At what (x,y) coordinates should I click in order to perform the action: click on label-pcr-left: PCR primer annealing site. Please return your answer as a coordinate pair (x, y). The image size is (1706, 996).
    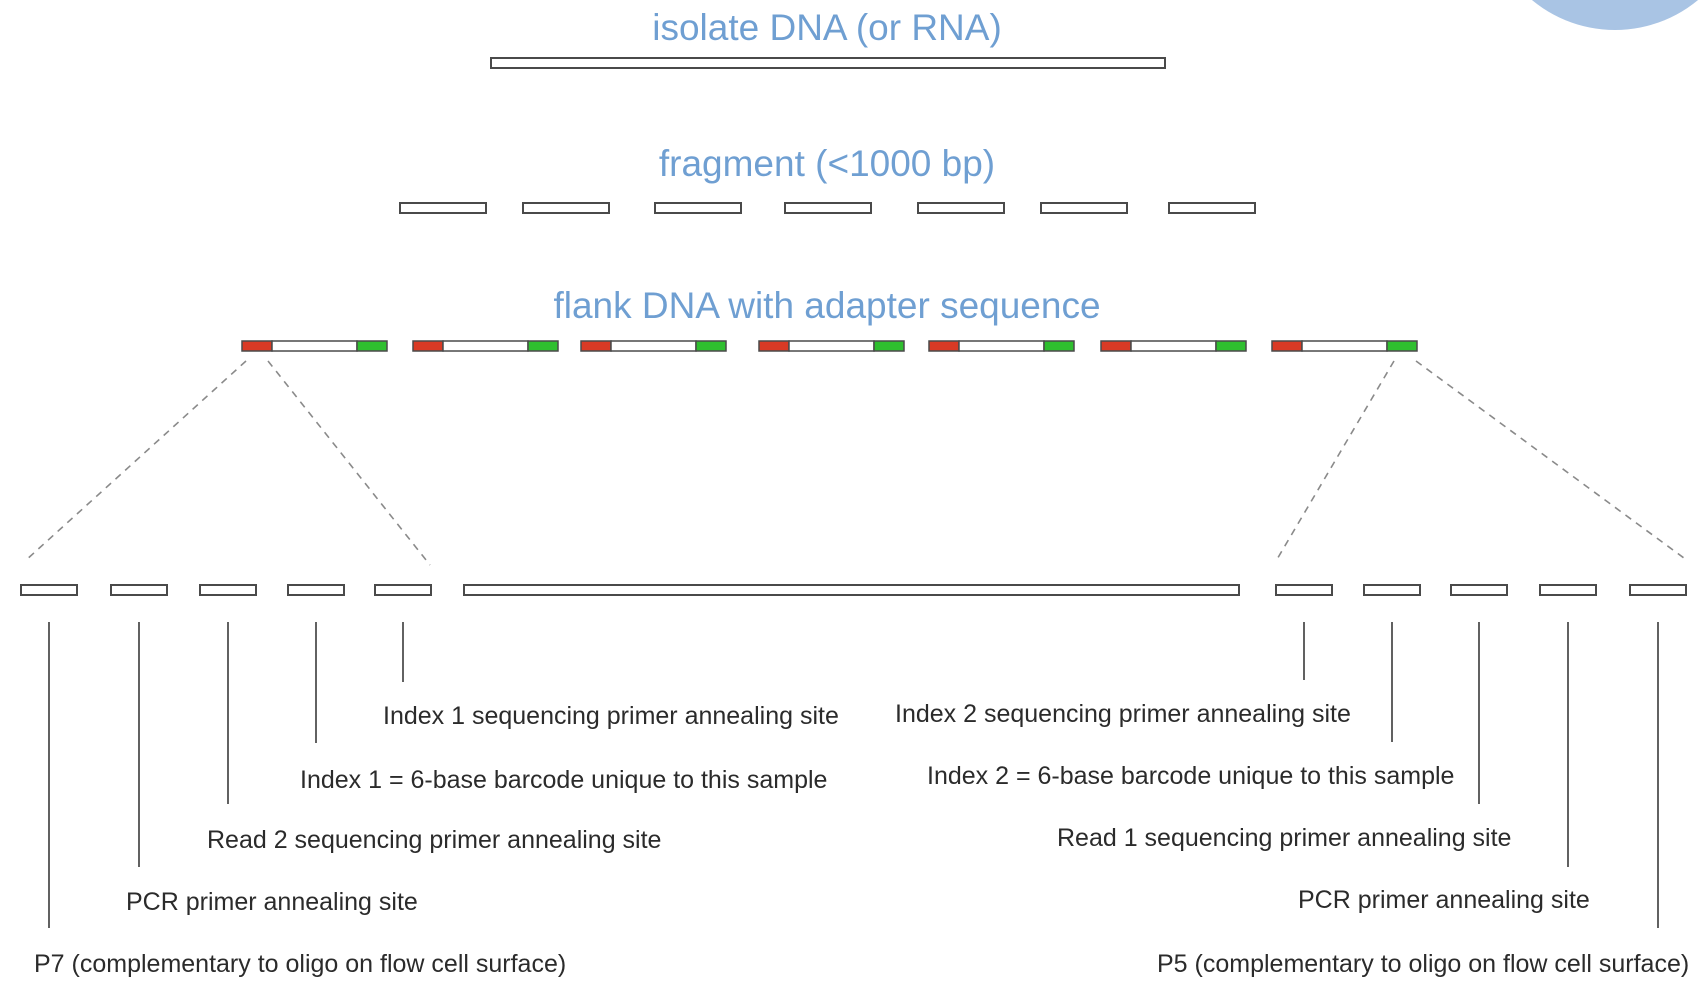
    Looking at the image, I should click on (272, 902).